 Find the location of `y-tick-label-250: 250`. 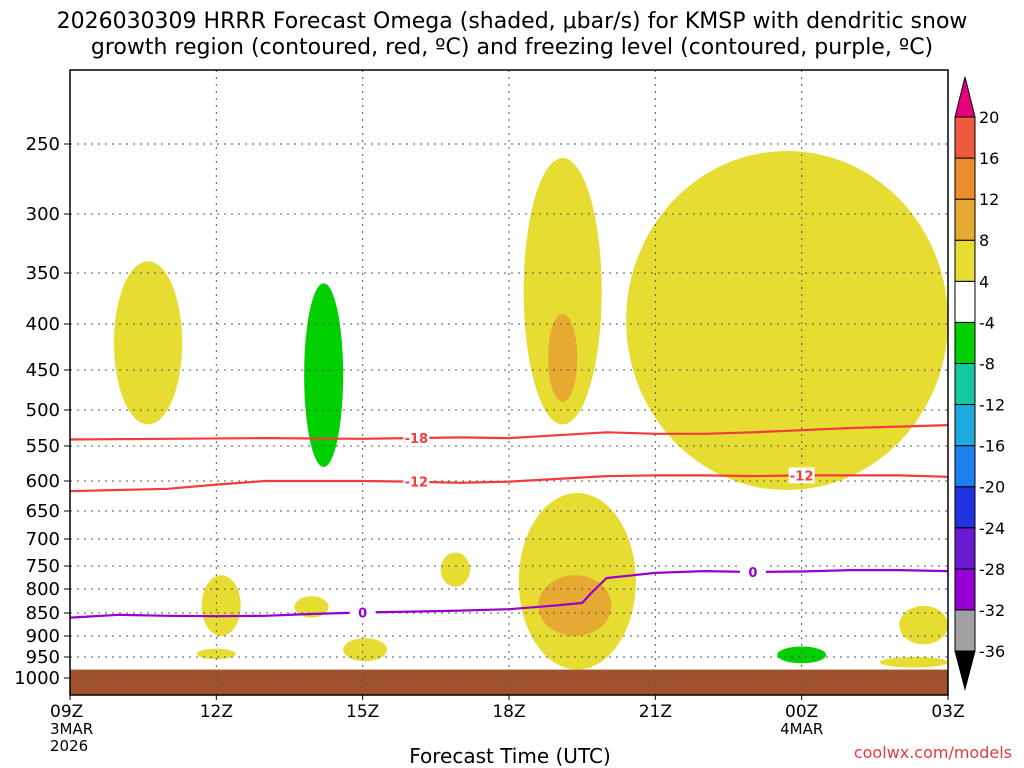

y-tick-label-250: 250 is located at coordinates (43, 144).